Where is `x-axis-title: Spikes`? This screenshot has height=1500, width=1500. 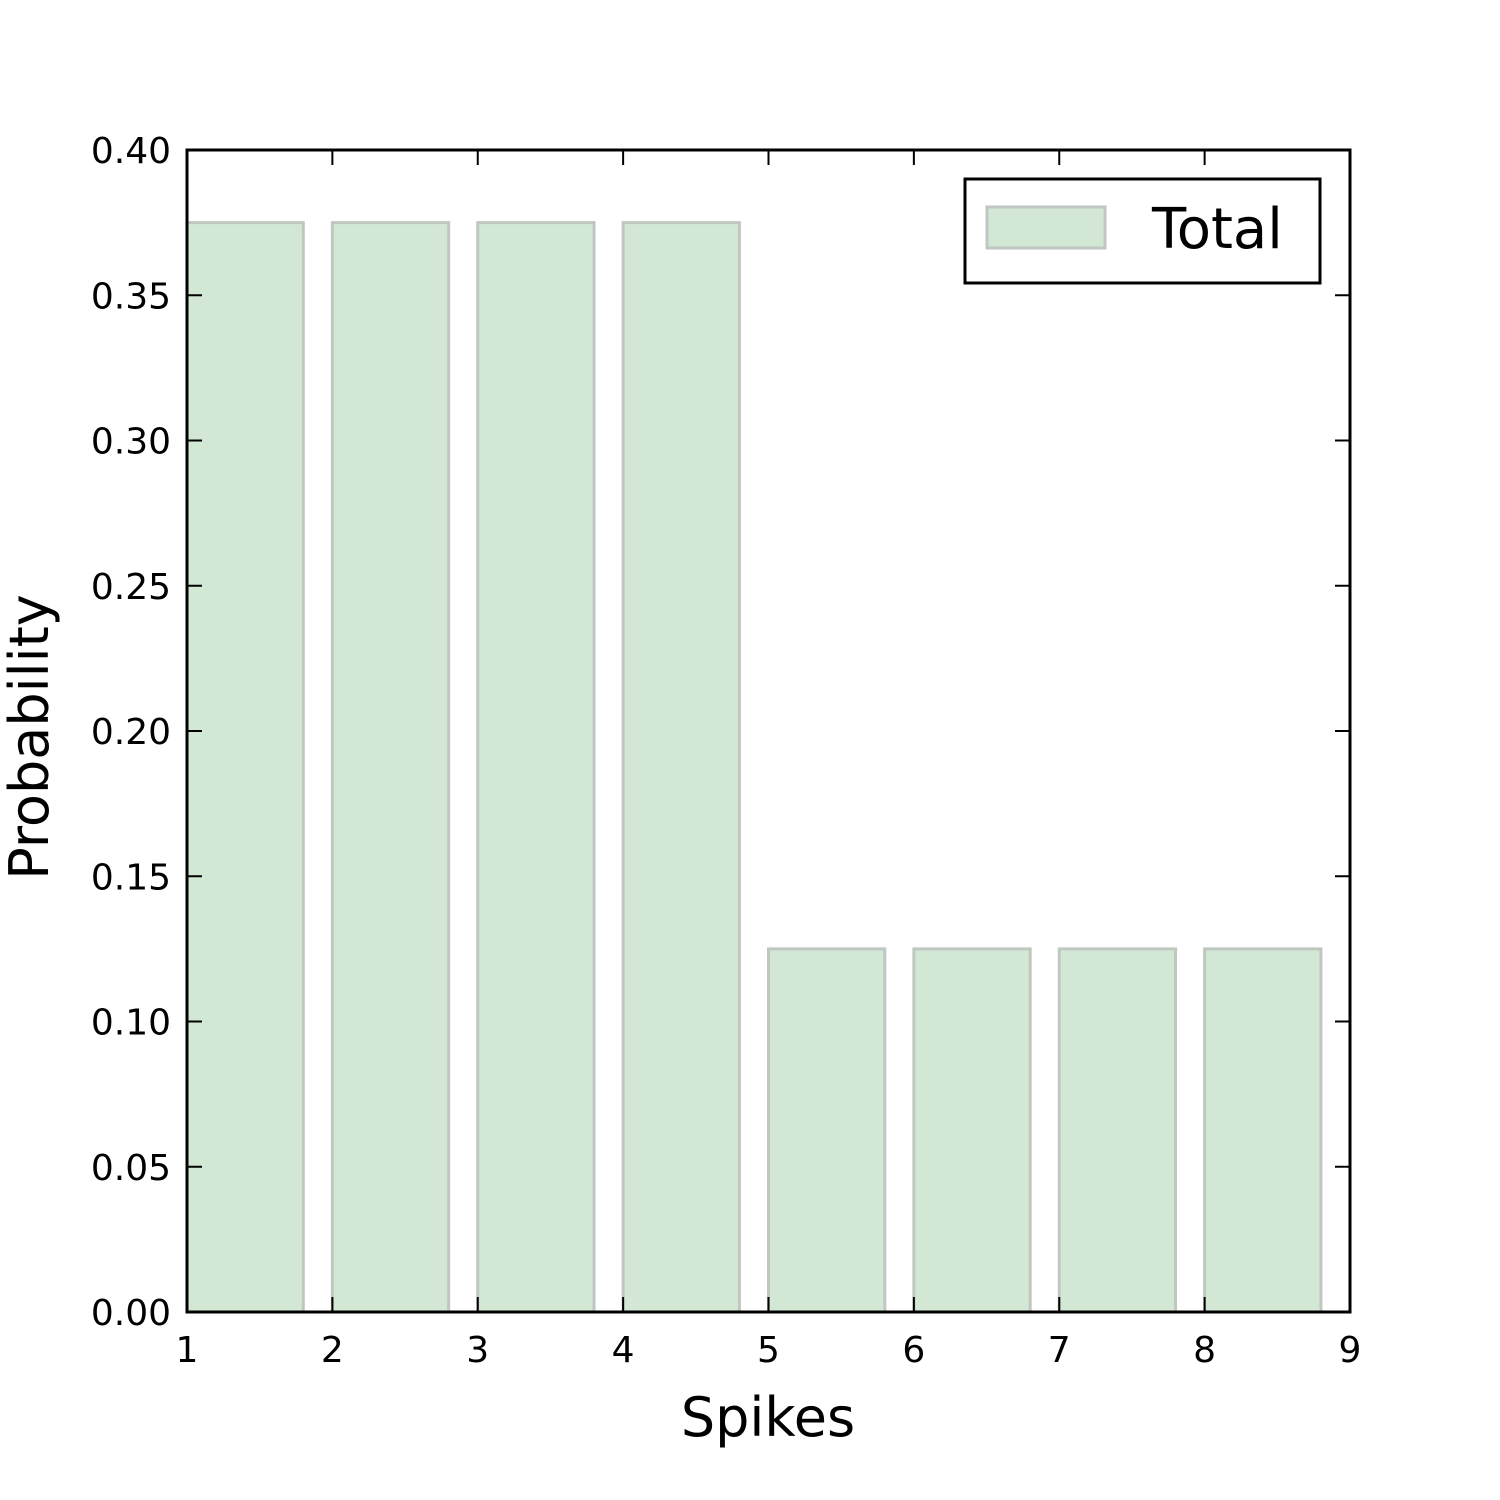 x-axis-title: Spikes is located at coordinates (768, 1417).